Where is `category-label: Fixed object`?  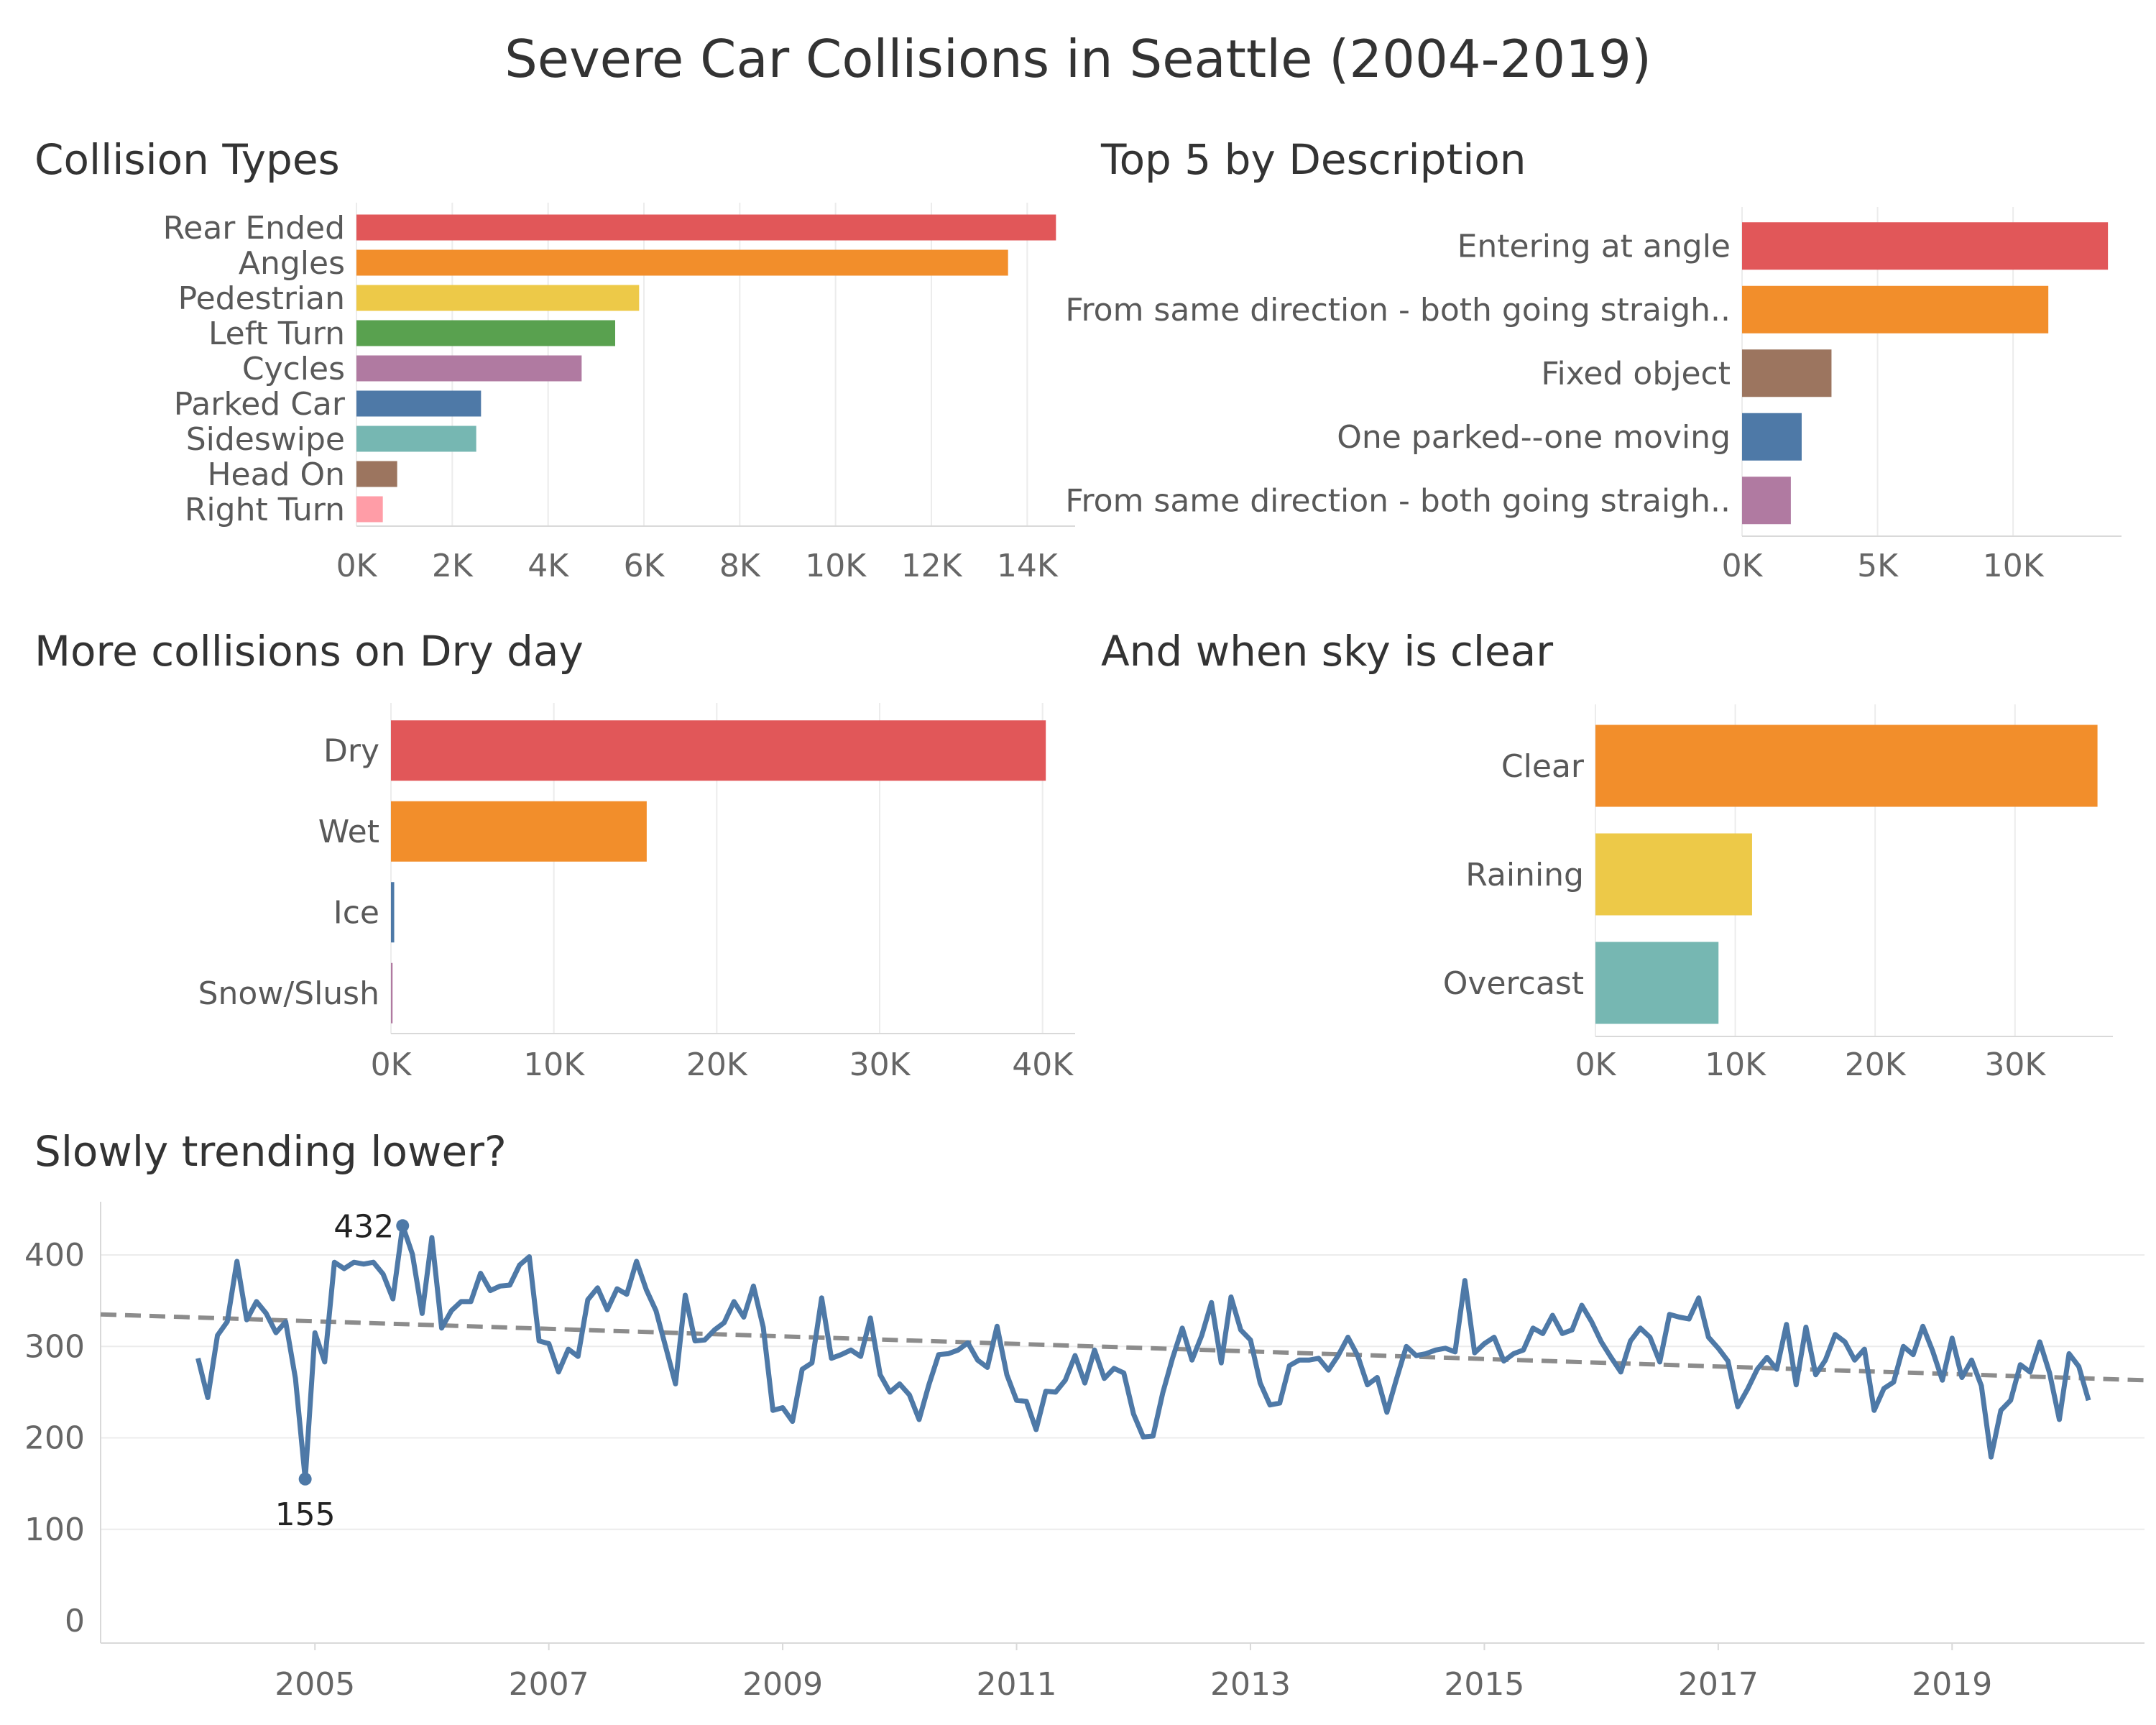
category-label: Fixed object is located at coordinates (1636, 374).